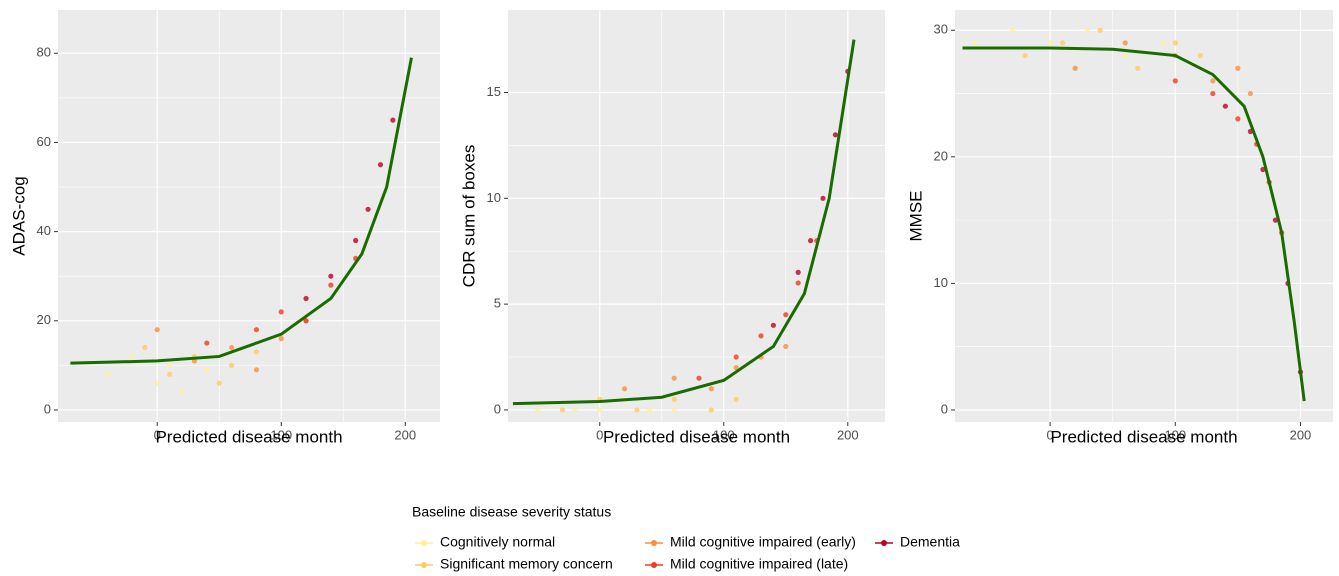 This screenshot has height=576, width=1339. What do you see at coordinates (930, 542) in the screenshot?
I see `legend-label: Dementia` at bounding box center [930, 542].